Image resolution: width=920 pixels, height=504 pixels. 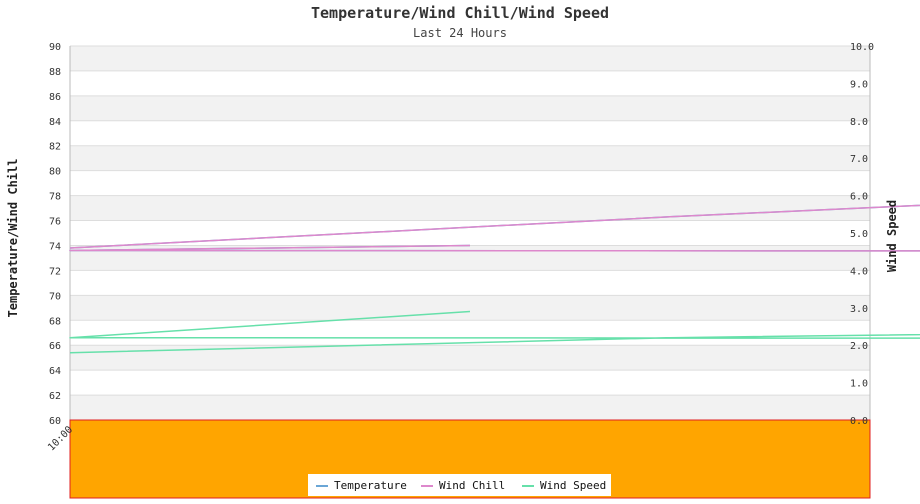 What do you see at coordinates (859, 234) in the screenshot?
I see `y2-tick-label: 5.0` at bounding box center [859, 234].